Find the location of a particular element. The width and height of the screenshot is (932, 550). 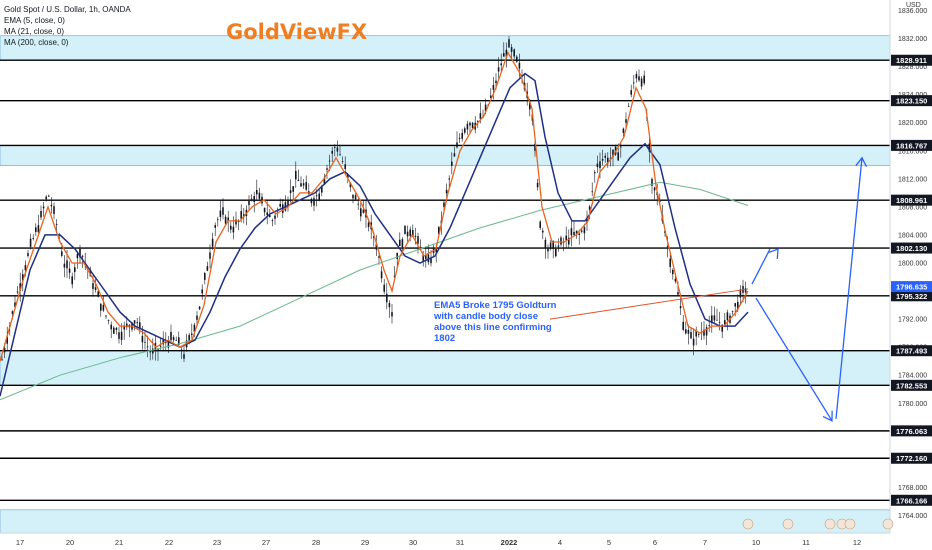

x-tick-label: 6 is located at coordinates (655, 542).